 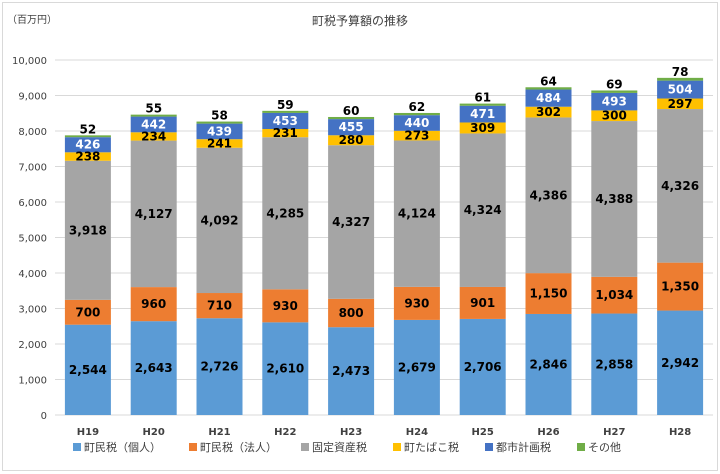 I want to click on x-tick-label: H19, so click(x=88, y=432).